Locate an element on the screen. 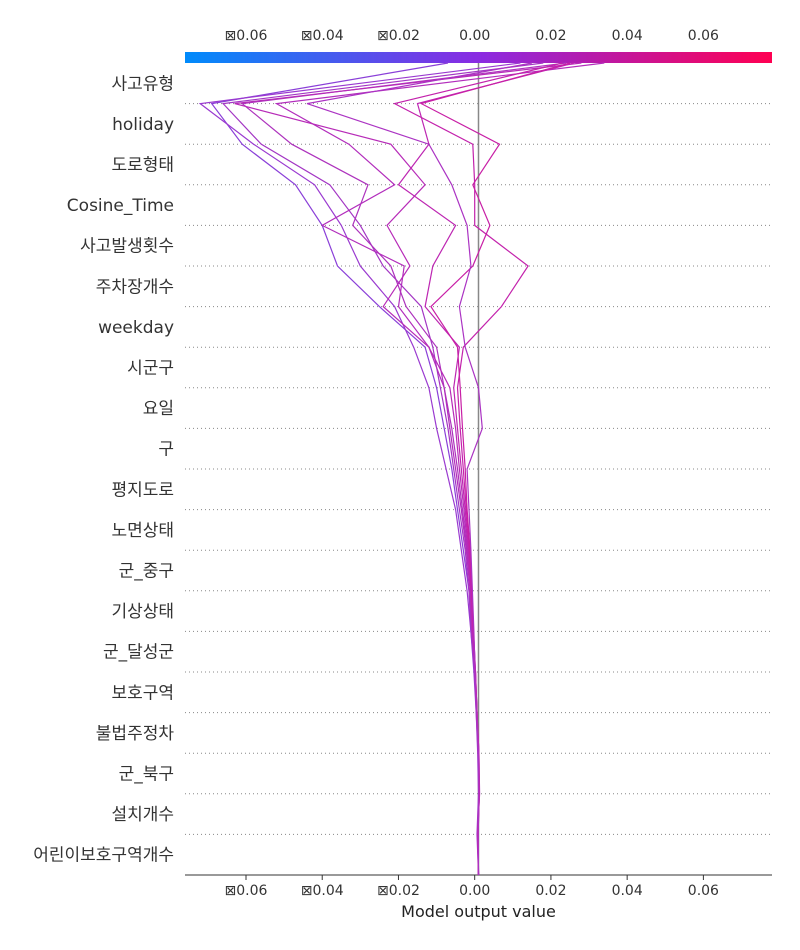 The width and height of the screenshot is (800, 950). colorbar is located at coordinates (478, 57).